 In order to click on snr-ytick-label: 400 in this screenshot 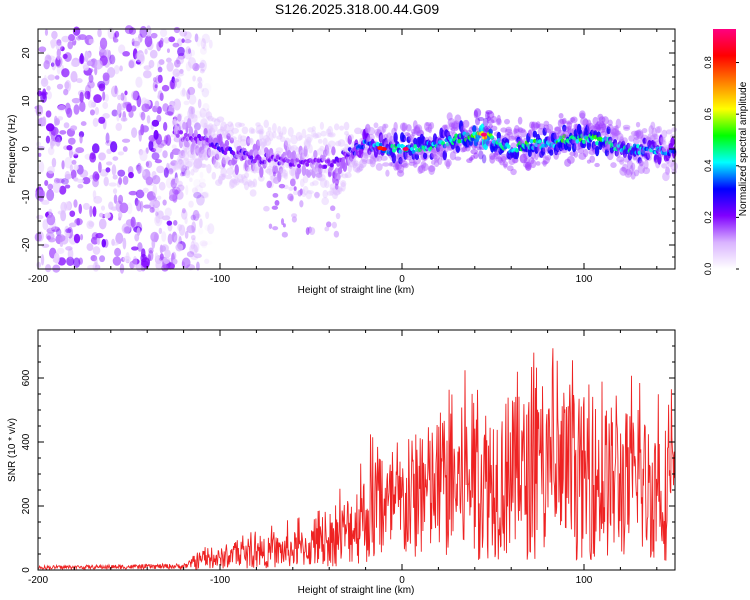, I will do `click(26, 441)`.